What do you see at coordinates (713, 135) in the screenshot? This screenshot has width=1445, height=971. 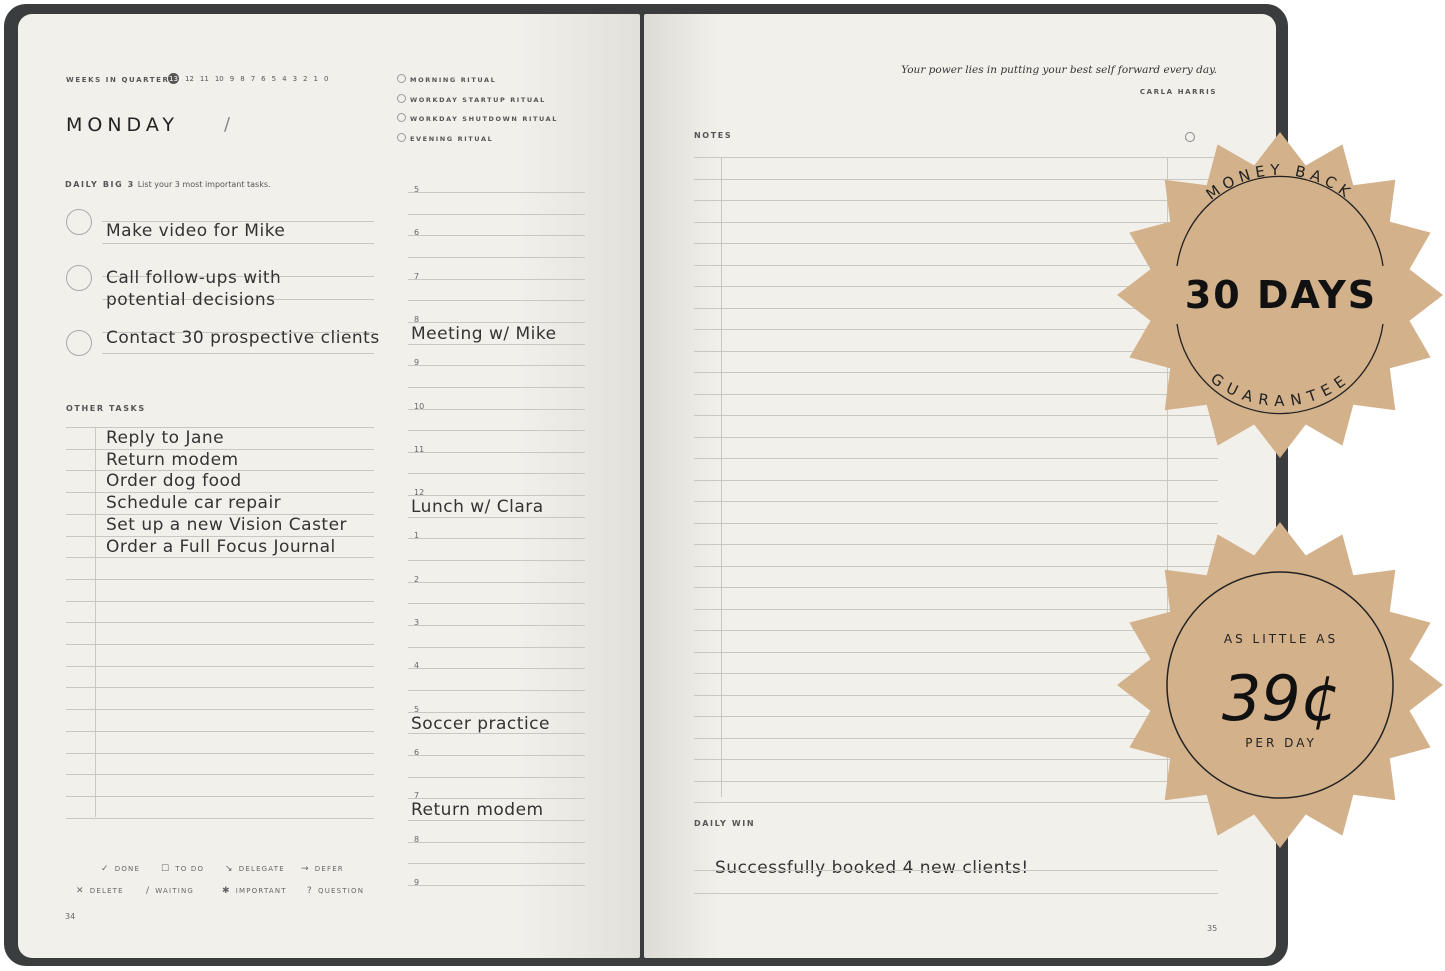 I see `notes-label: NOTES` at bounding box center [713, 135].